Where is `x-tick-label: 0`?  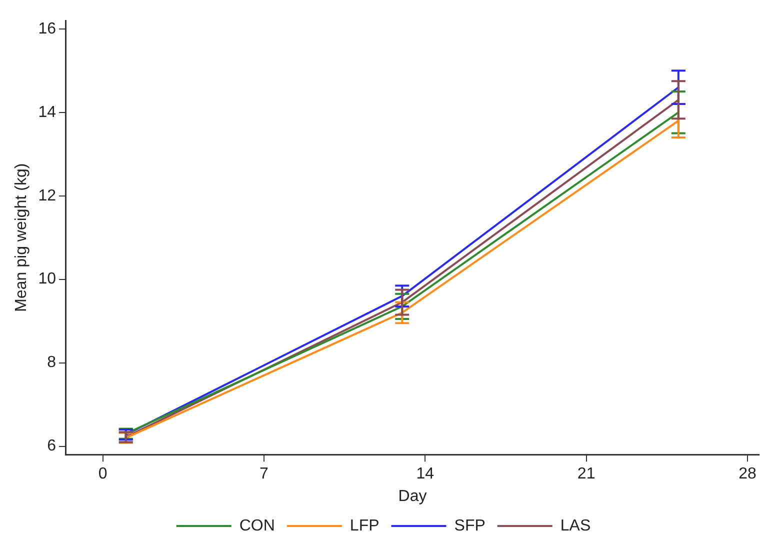
x-tick-label: 0 is located at coordinates (103, 474).